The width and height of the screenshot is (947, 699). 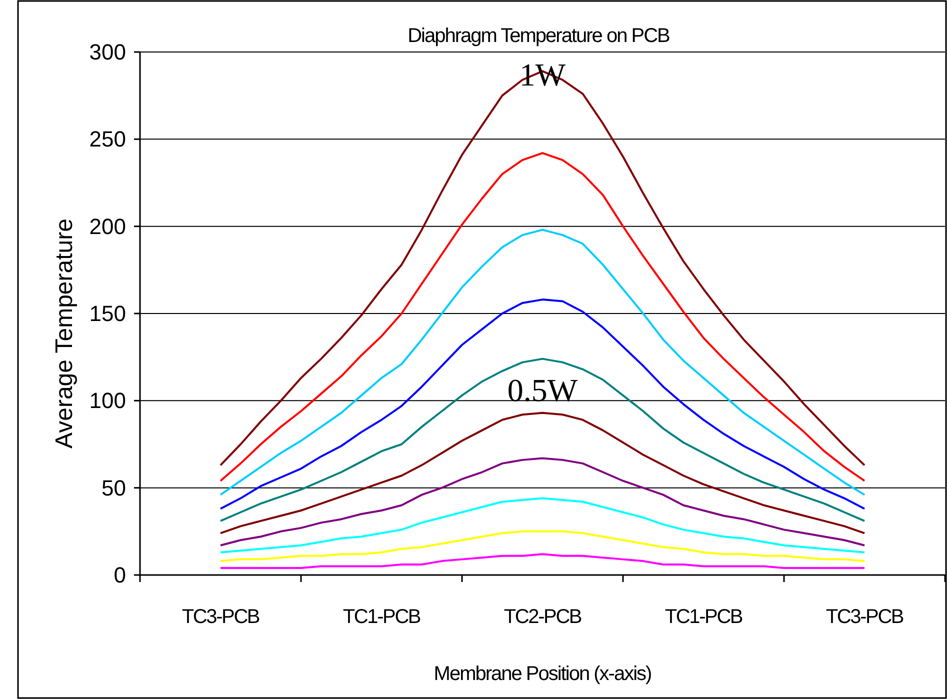 I want to click on y-tick-label: 100, so click(x=107, y=401).